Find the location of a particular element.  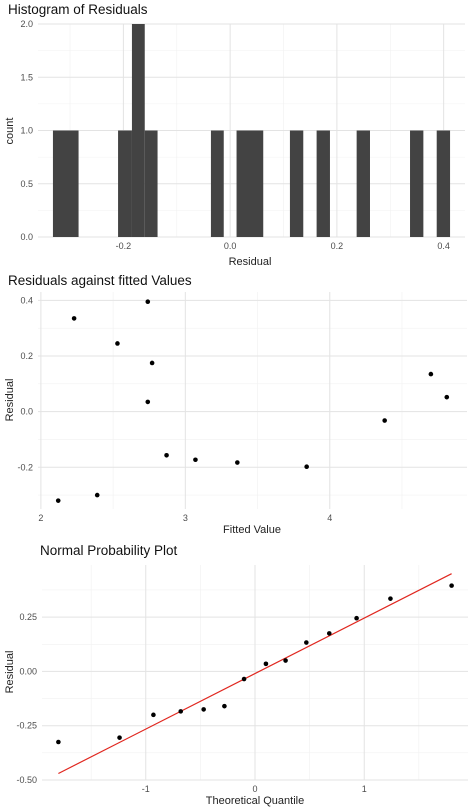

y-tick-label: 1.5 is located at coordinates (26, 77).